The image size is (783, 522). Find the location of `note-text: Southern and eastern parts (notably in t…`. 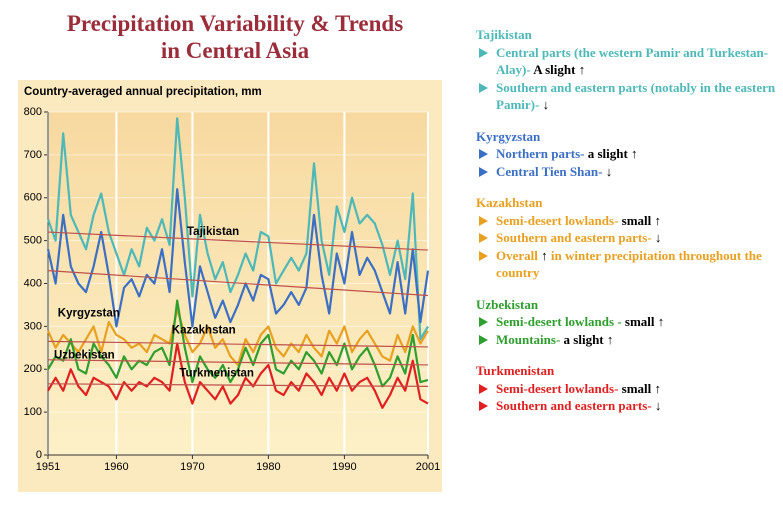

note-text: Southern and eastern parts (notably in t… is located at coordinates (636, 96).